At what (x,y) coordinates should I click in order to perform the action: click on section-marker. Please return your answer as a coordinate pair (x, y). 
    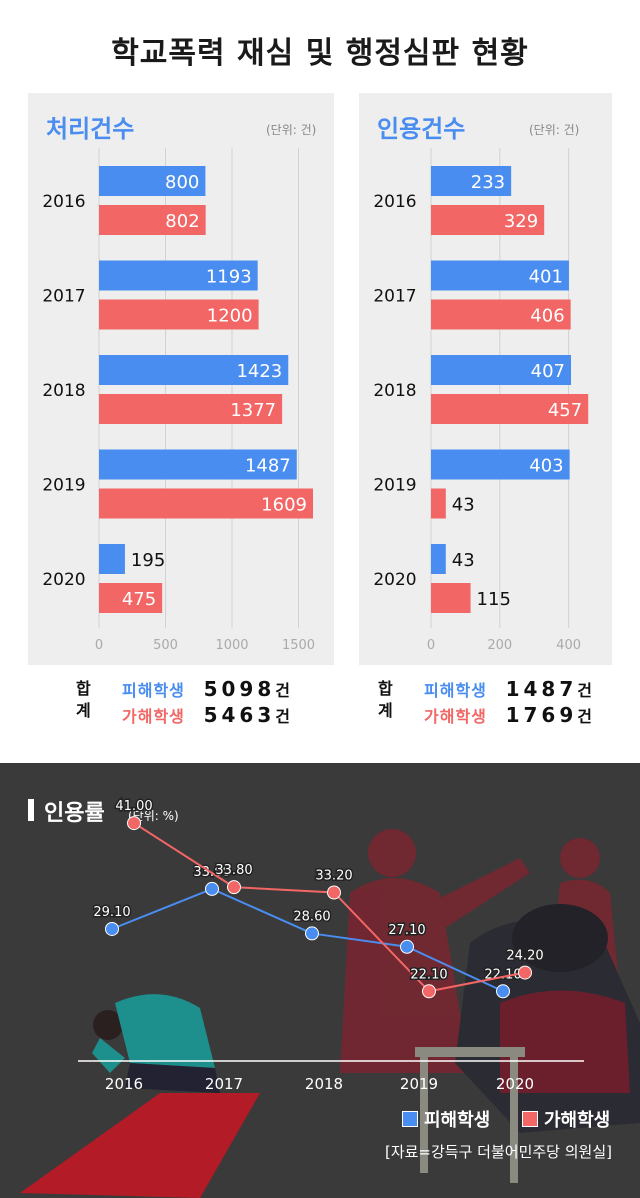
    Looking at the image, I should click on (31, 810).